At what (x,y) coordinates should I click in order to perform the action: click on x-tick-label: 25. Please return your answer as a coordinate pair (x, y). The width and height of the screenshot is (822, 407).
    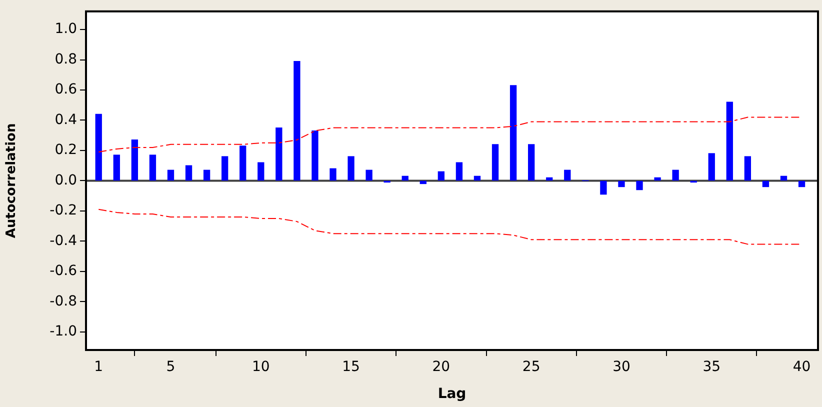
    Looking at the image, I should click on (531, 367).